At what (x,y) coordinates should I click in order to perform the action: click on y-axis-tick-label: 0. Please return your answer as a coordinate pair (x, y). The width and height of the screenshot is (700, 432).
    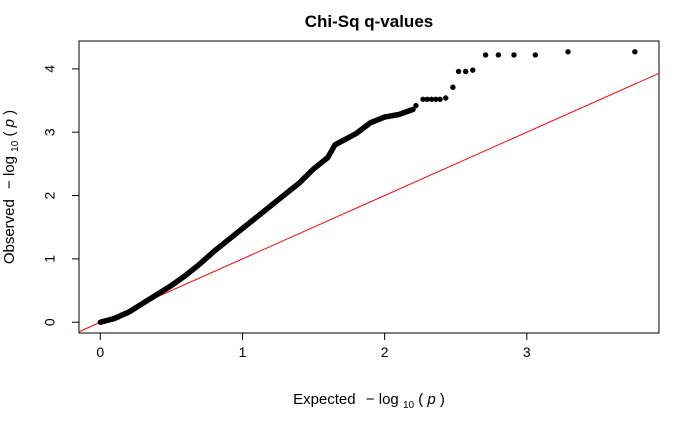
    Looking at the image, I should click on (50, 322).